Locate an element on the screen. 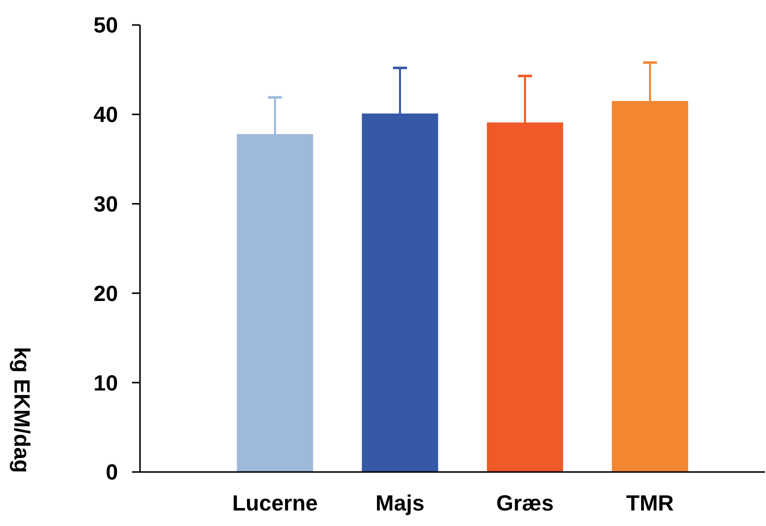  y-tick-label: 30 is located at coordinates (106, 204).